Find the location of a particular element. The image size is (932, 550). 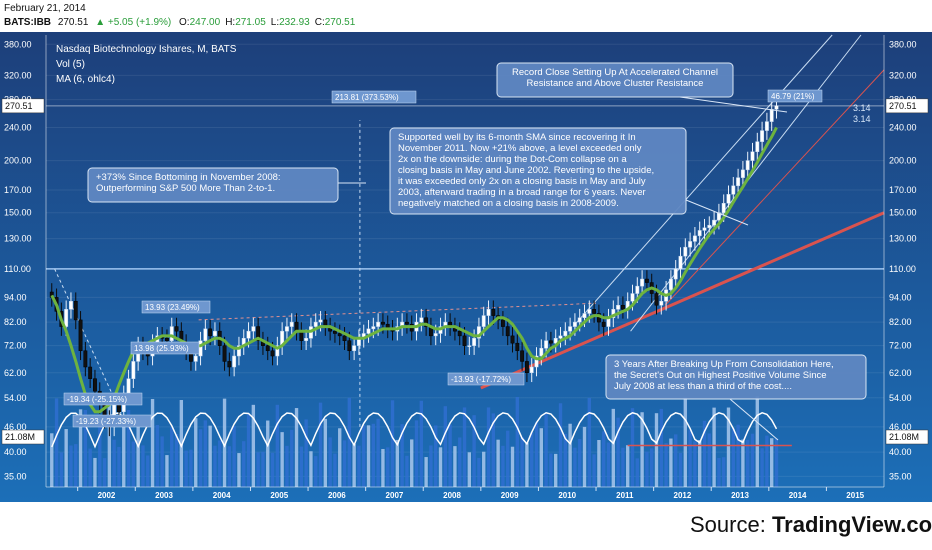

y-tick-label-right: 280.00 is located at coordinates (903, 100).